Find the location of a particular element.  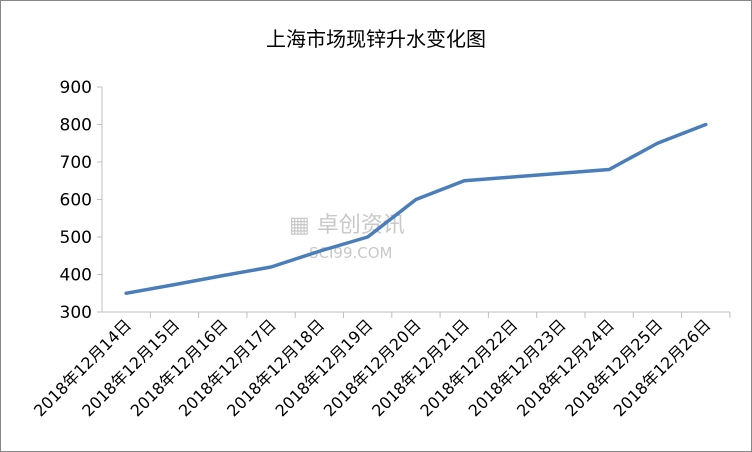

y-tick-label: 500 is located at coordinates (76, 238).